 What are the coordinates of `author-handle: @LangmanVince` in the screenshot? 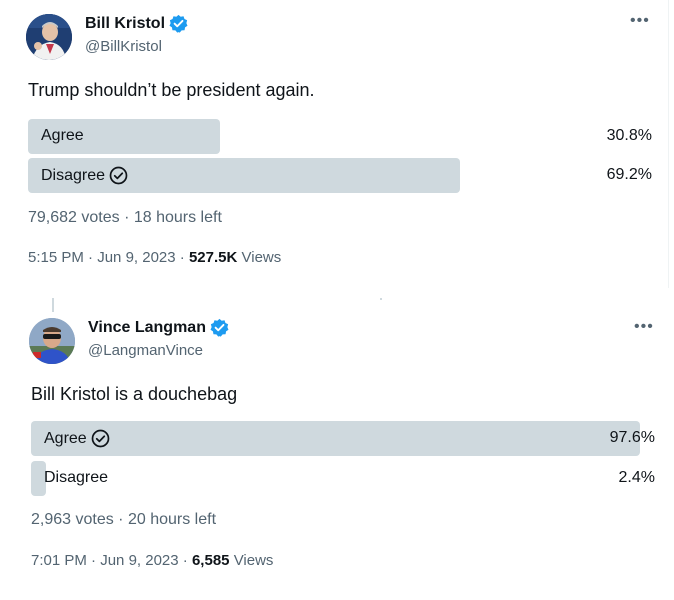 It's located at (146, 350).